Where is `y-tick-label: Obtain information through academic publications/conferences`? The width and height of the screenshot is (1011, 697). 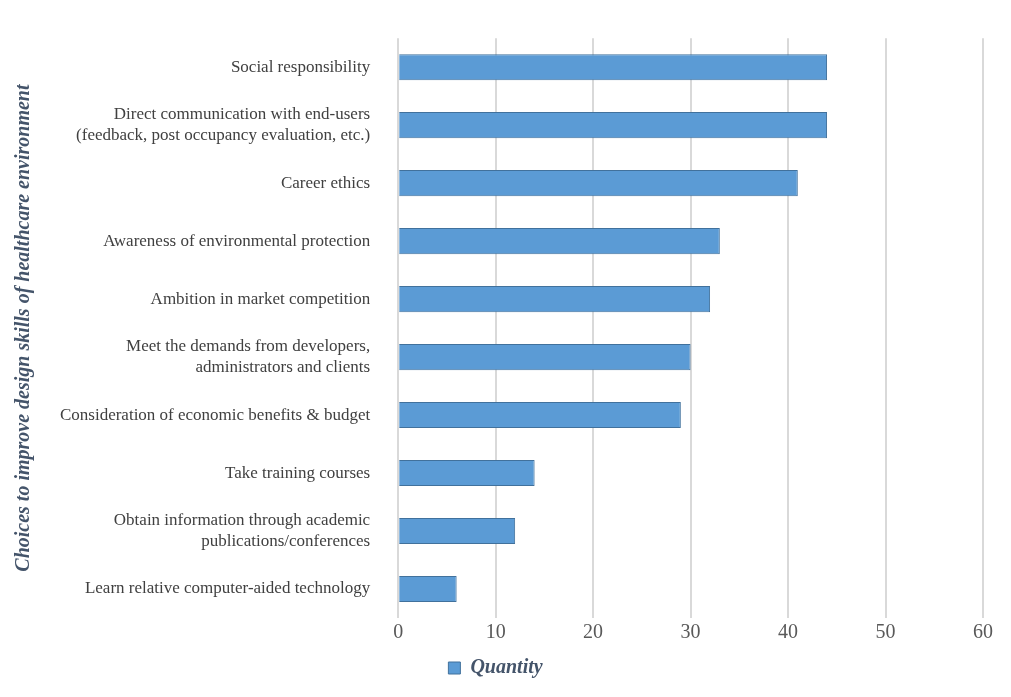
y-tick-label: Obtain information through academic publications/conferences is located at coordinates (242, 530).